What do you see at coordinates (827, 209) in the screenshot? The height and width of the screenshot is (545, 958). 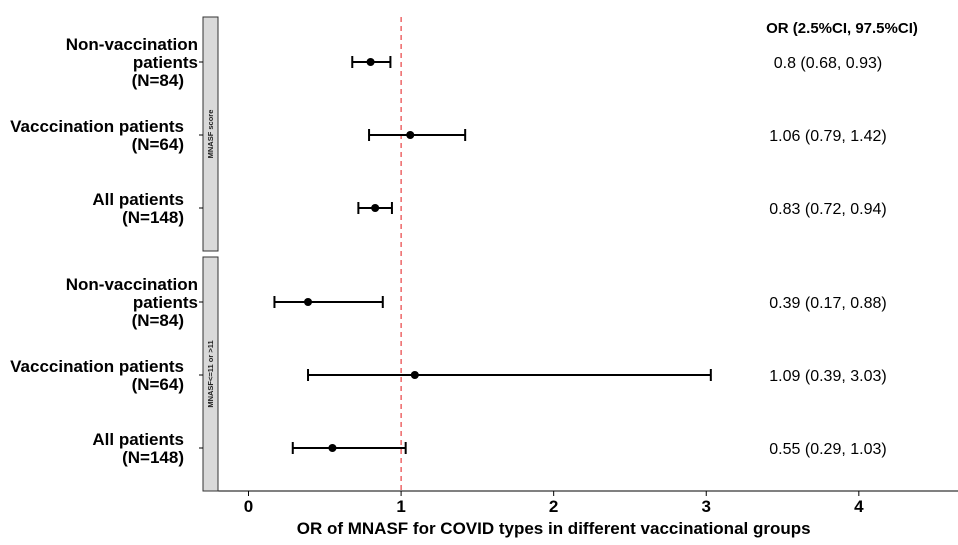 I see `ci-text: 0.83 (0.72, 0.94)` at bounding box center [827, 209].